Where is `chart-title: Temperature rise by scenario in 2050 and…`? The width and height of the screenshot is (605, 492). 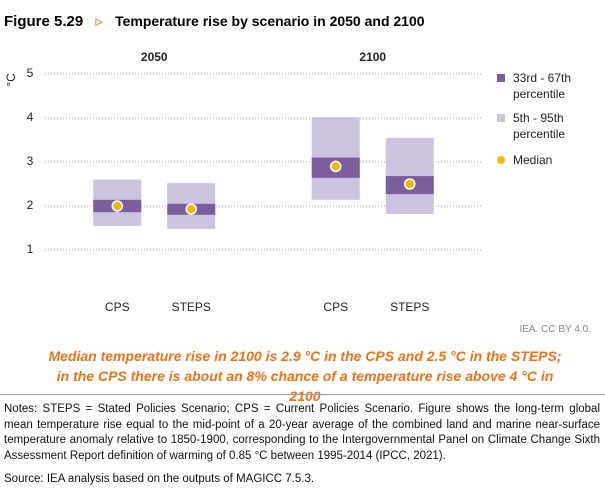 chart-title: Temperature rise by scenario in 2050 and… is located at coordinates (270, 21).